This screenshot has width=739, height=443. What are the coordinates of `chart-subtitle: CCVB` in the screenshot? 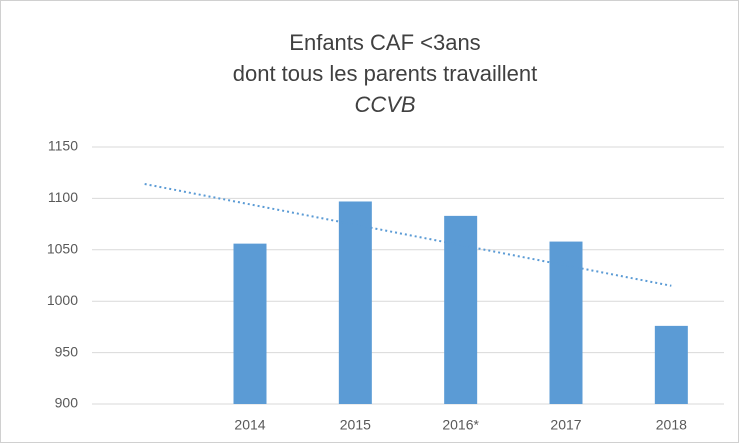 It's located at (384, 104).